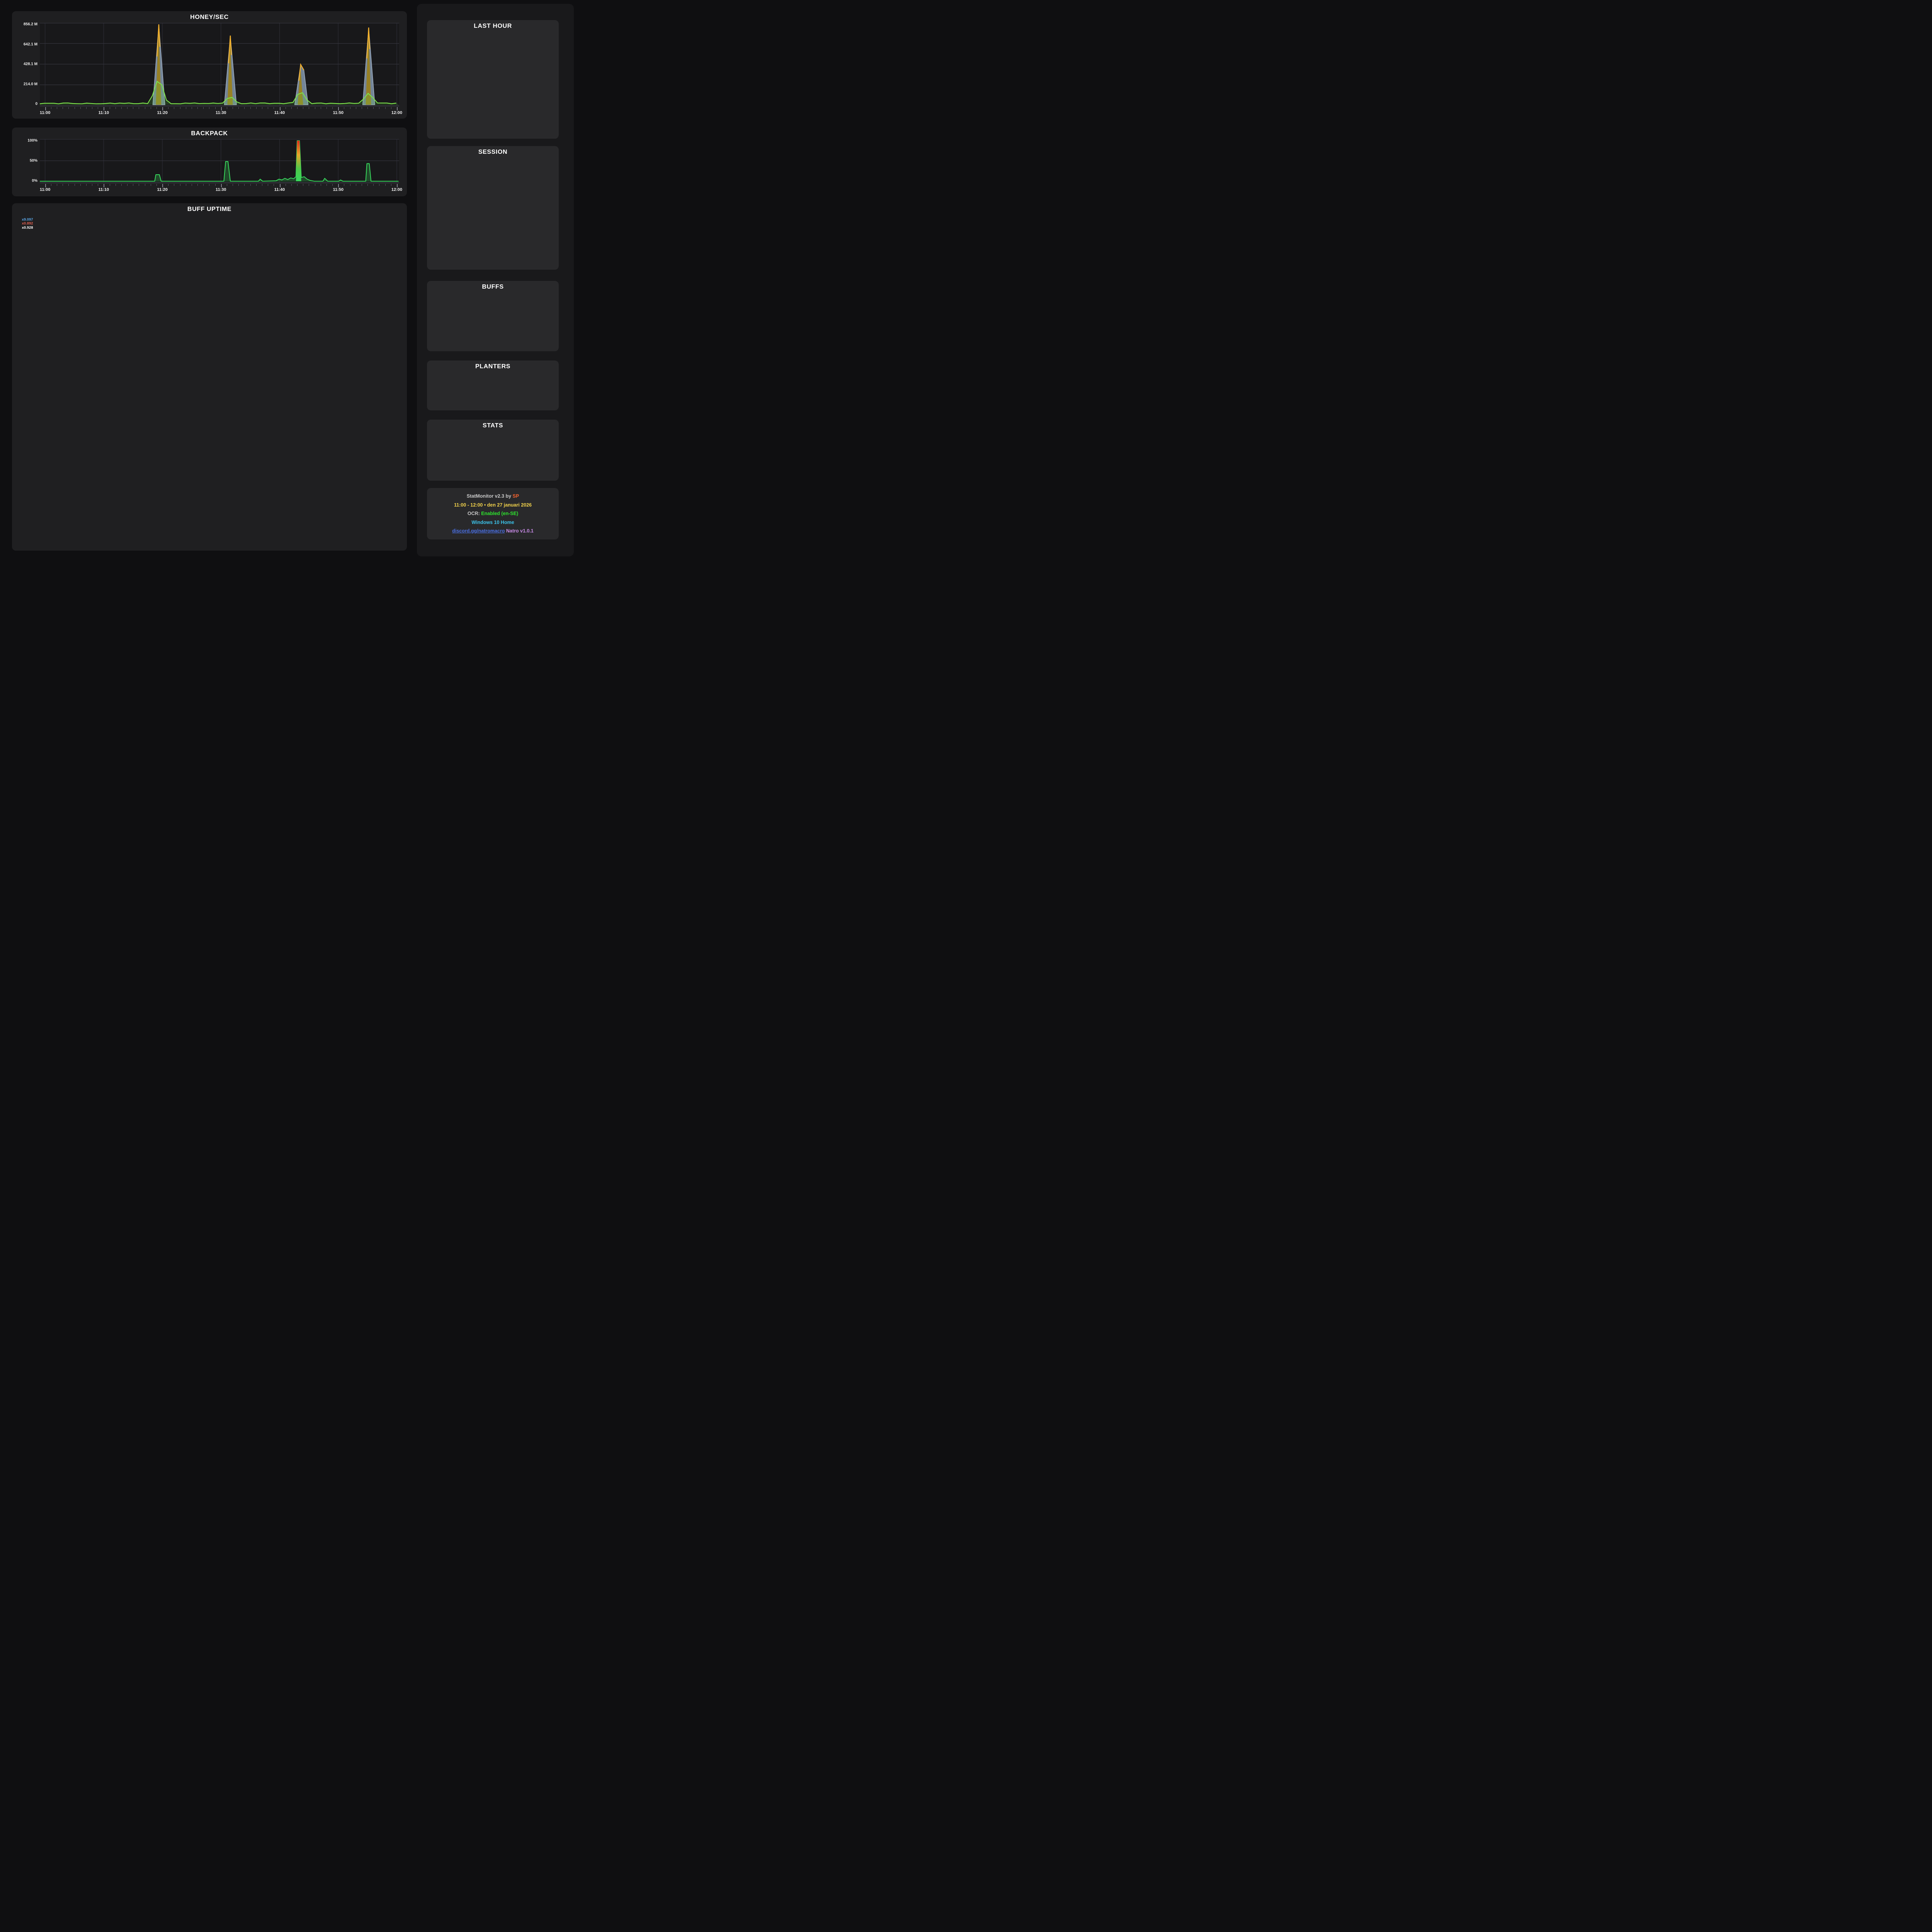  What do you see at coordinates (493, 385) in the screenshot?
I see `planters-panel: PLANTERS` at bounding box center [493, 385].